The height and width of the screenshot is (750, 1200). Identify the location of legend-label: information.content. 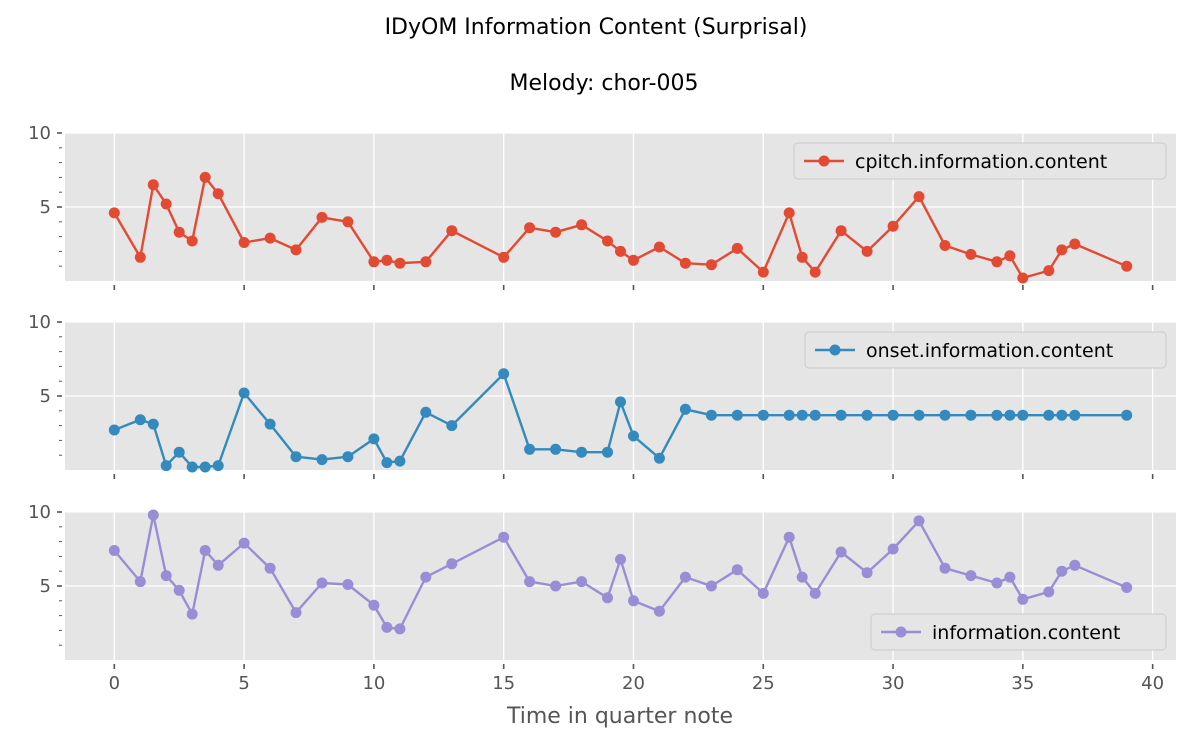
(1026, 633).